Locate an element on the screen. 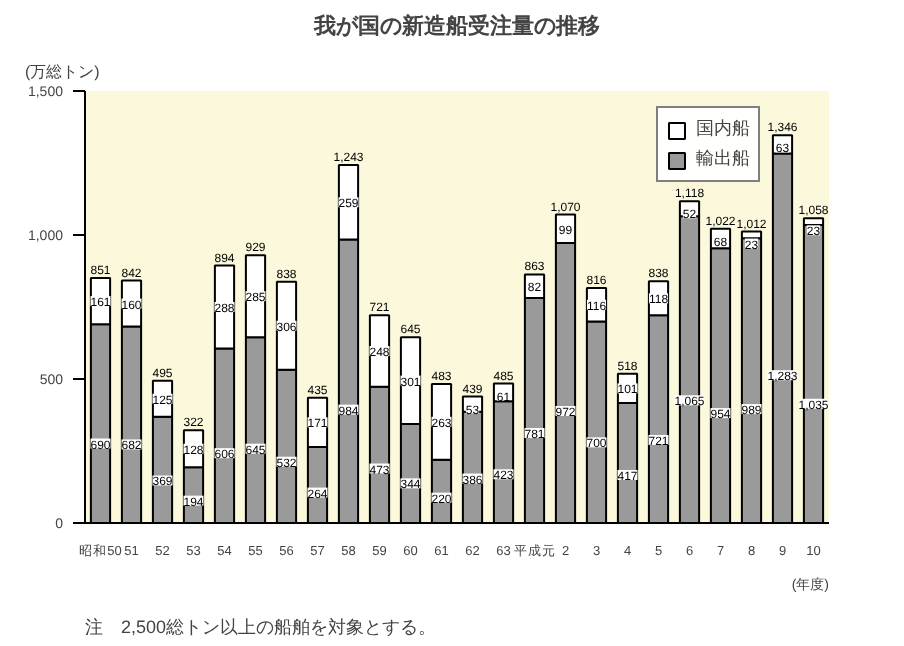 Image resolution: width=904 pixels, height=646 pixels. legend-label: 国内船 is located at coordinates (723, 129).